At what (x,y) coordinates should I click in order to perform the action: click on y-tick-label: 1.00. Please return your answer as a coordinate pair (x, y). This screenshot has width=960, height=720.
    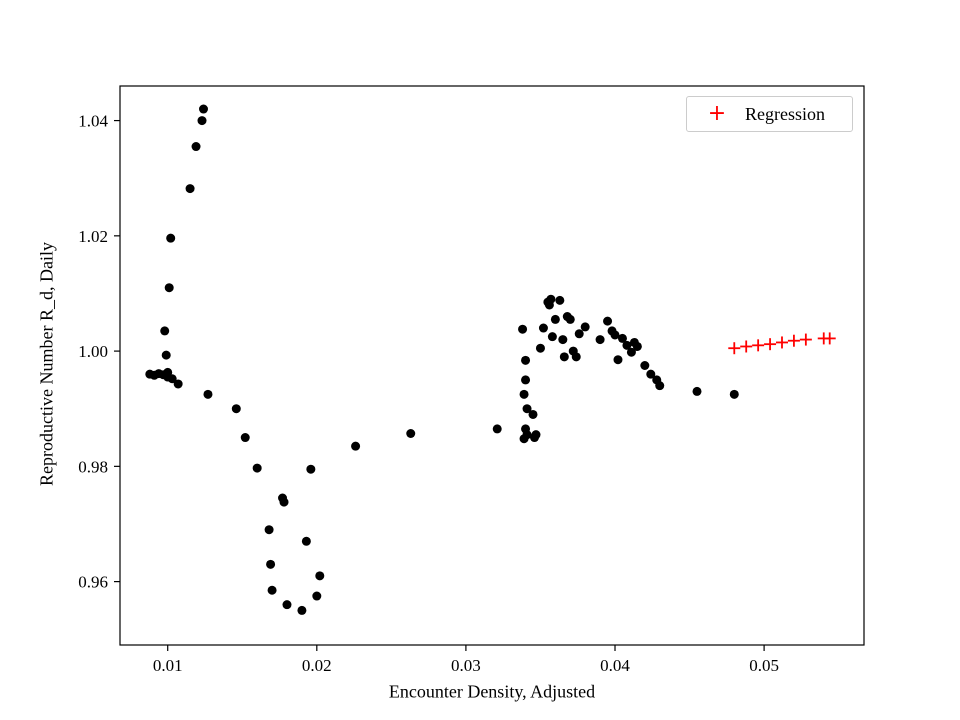
    Looking at the image, I should click on (93, 351).